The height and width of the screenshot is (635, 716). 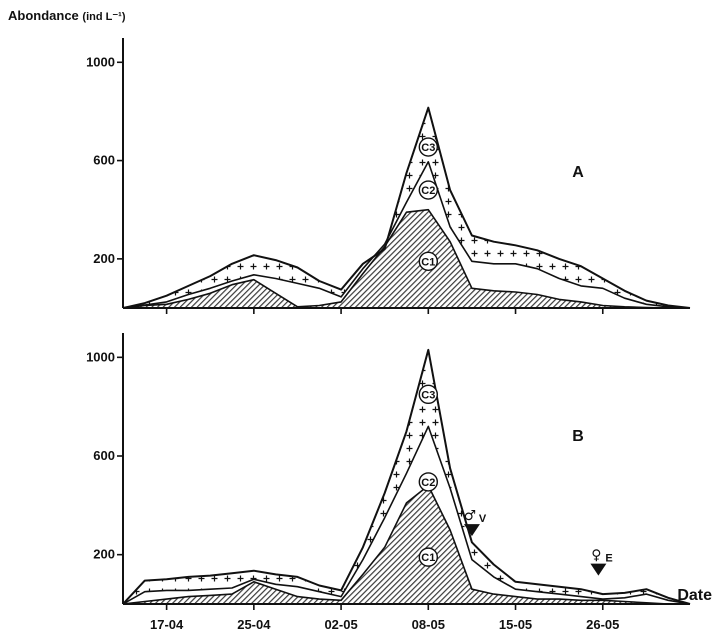 What do you see at coordinates (104, 455) in the screenshot?
I see `y-tick-label-B-1: 600` at bounding box center [104, 455].